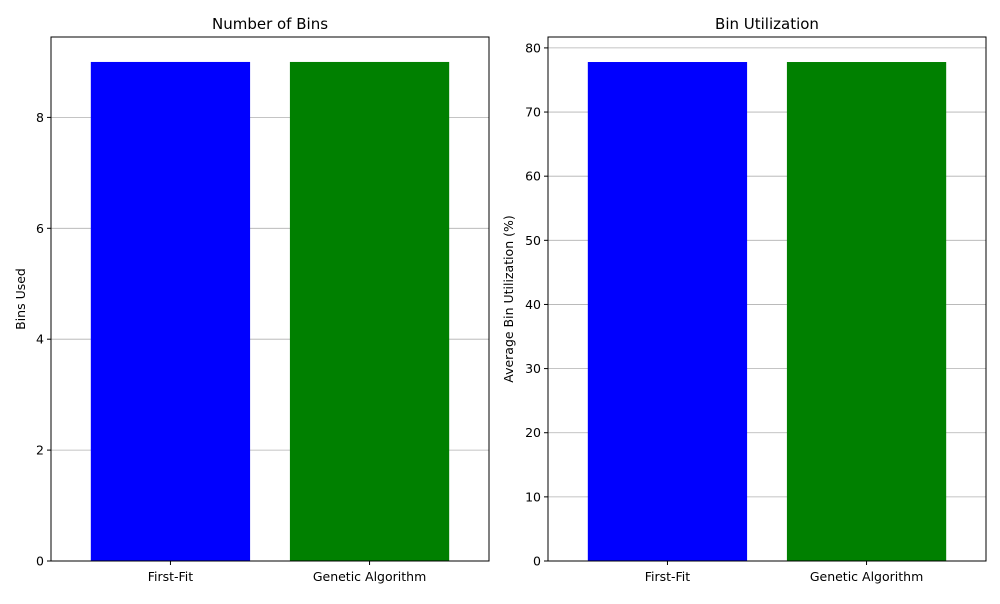 Image resolution: width=1000 pixels, height=604 pixels. I want to click on chart-title: Number of Bins, so click(270, 24).